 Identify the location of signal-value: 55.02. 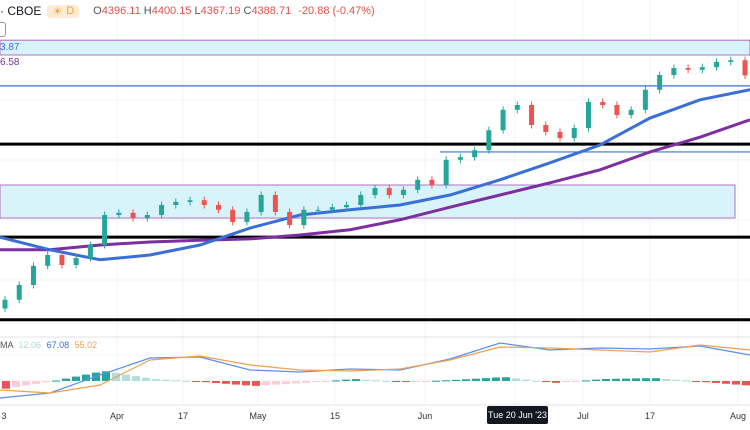
(86, 345).